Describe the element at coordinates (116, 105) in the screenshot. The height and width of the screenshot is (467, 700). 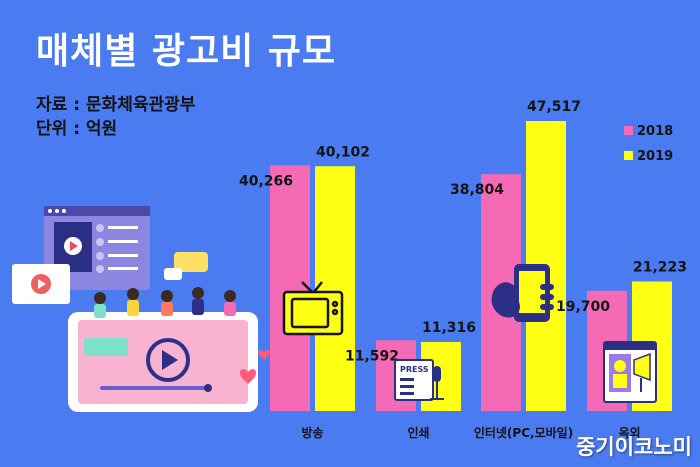
I see `source-note: 자료 : 문화체육관광부` at that location.